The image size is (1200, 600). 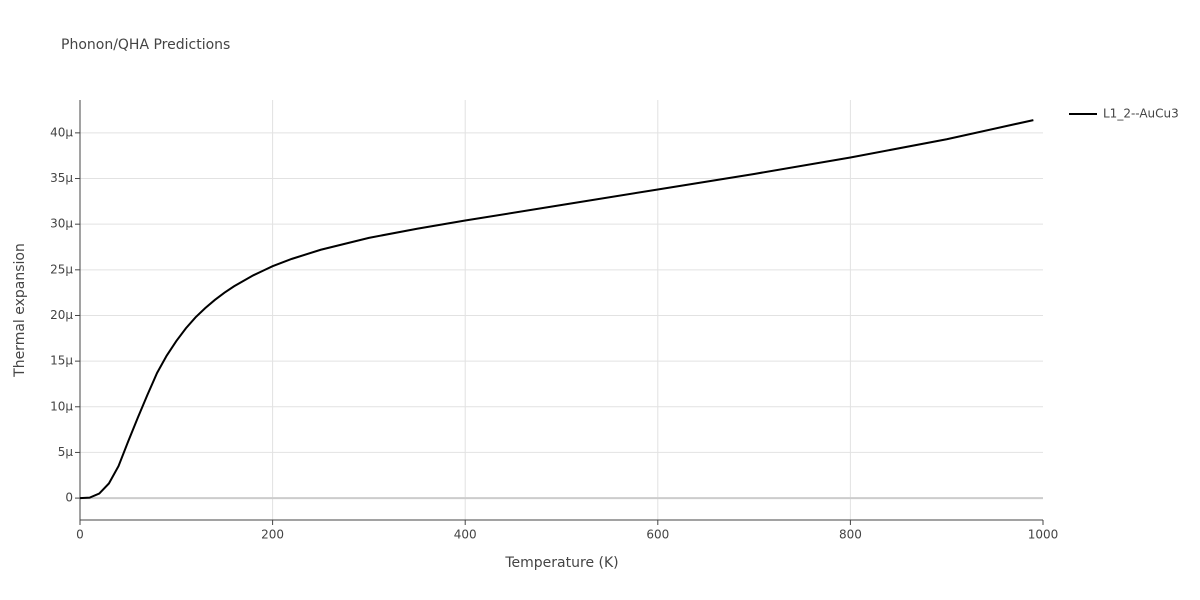 What do you see at coordinates (561, 563) in the screenshot?
I see `x-axis-title: Temperature (K)` at bounding box center [561, 563].